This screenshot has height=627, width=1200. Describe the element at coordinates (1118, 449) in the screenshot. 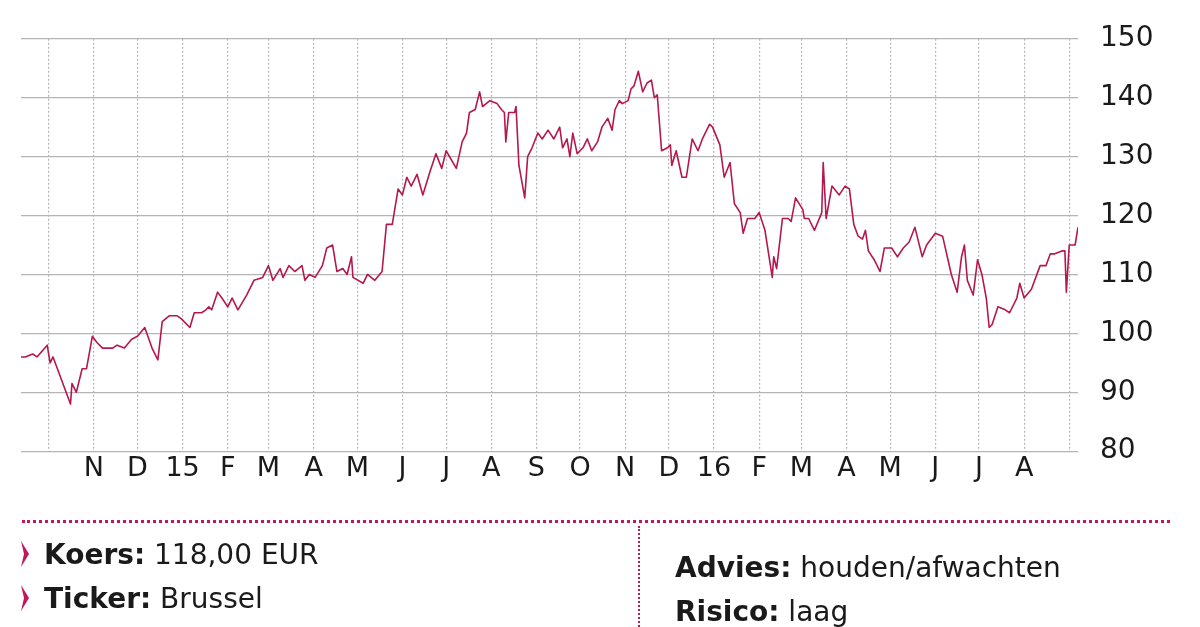

I see `y-tick-label: 80` at that location.